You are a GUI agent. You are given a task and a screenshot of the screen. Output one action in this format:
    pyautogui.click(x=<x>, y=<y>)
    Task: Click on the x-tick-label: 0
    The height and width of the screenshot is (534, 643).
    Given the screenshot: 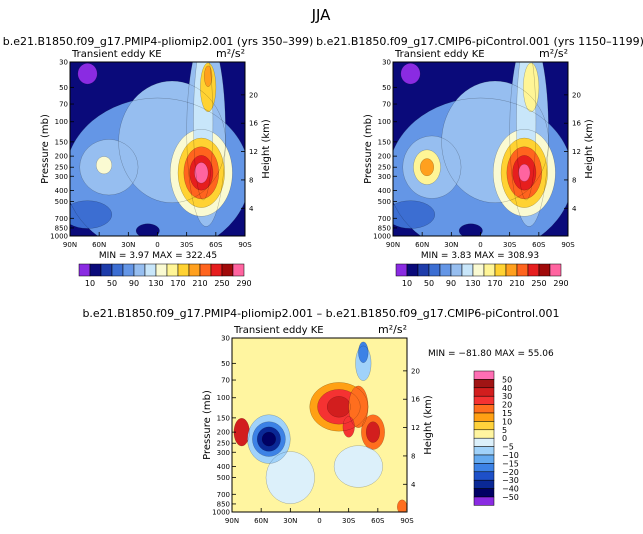 What is the action you would take?
    pyautogui.click(x=319, y=521)
    